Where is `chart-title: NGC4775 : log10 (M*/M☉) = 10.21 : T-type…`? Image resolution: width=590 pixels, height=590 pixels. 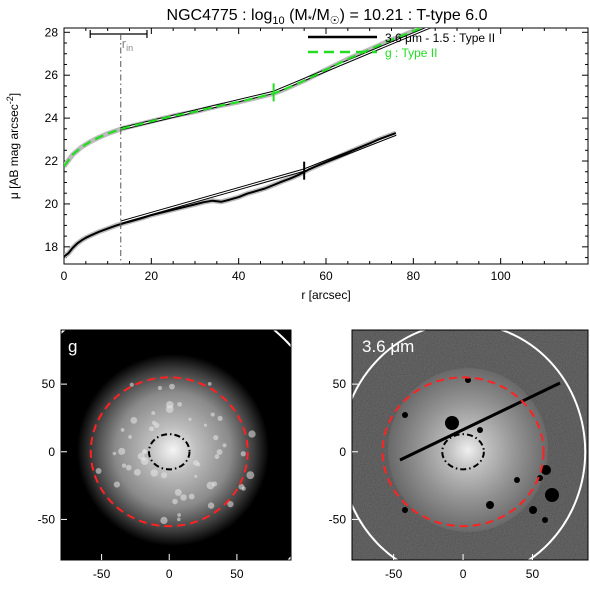 chart-title: NGC4775 : log10 (M*/M☉) = 10.21 : T-type… is located at coordinates (327, 17).